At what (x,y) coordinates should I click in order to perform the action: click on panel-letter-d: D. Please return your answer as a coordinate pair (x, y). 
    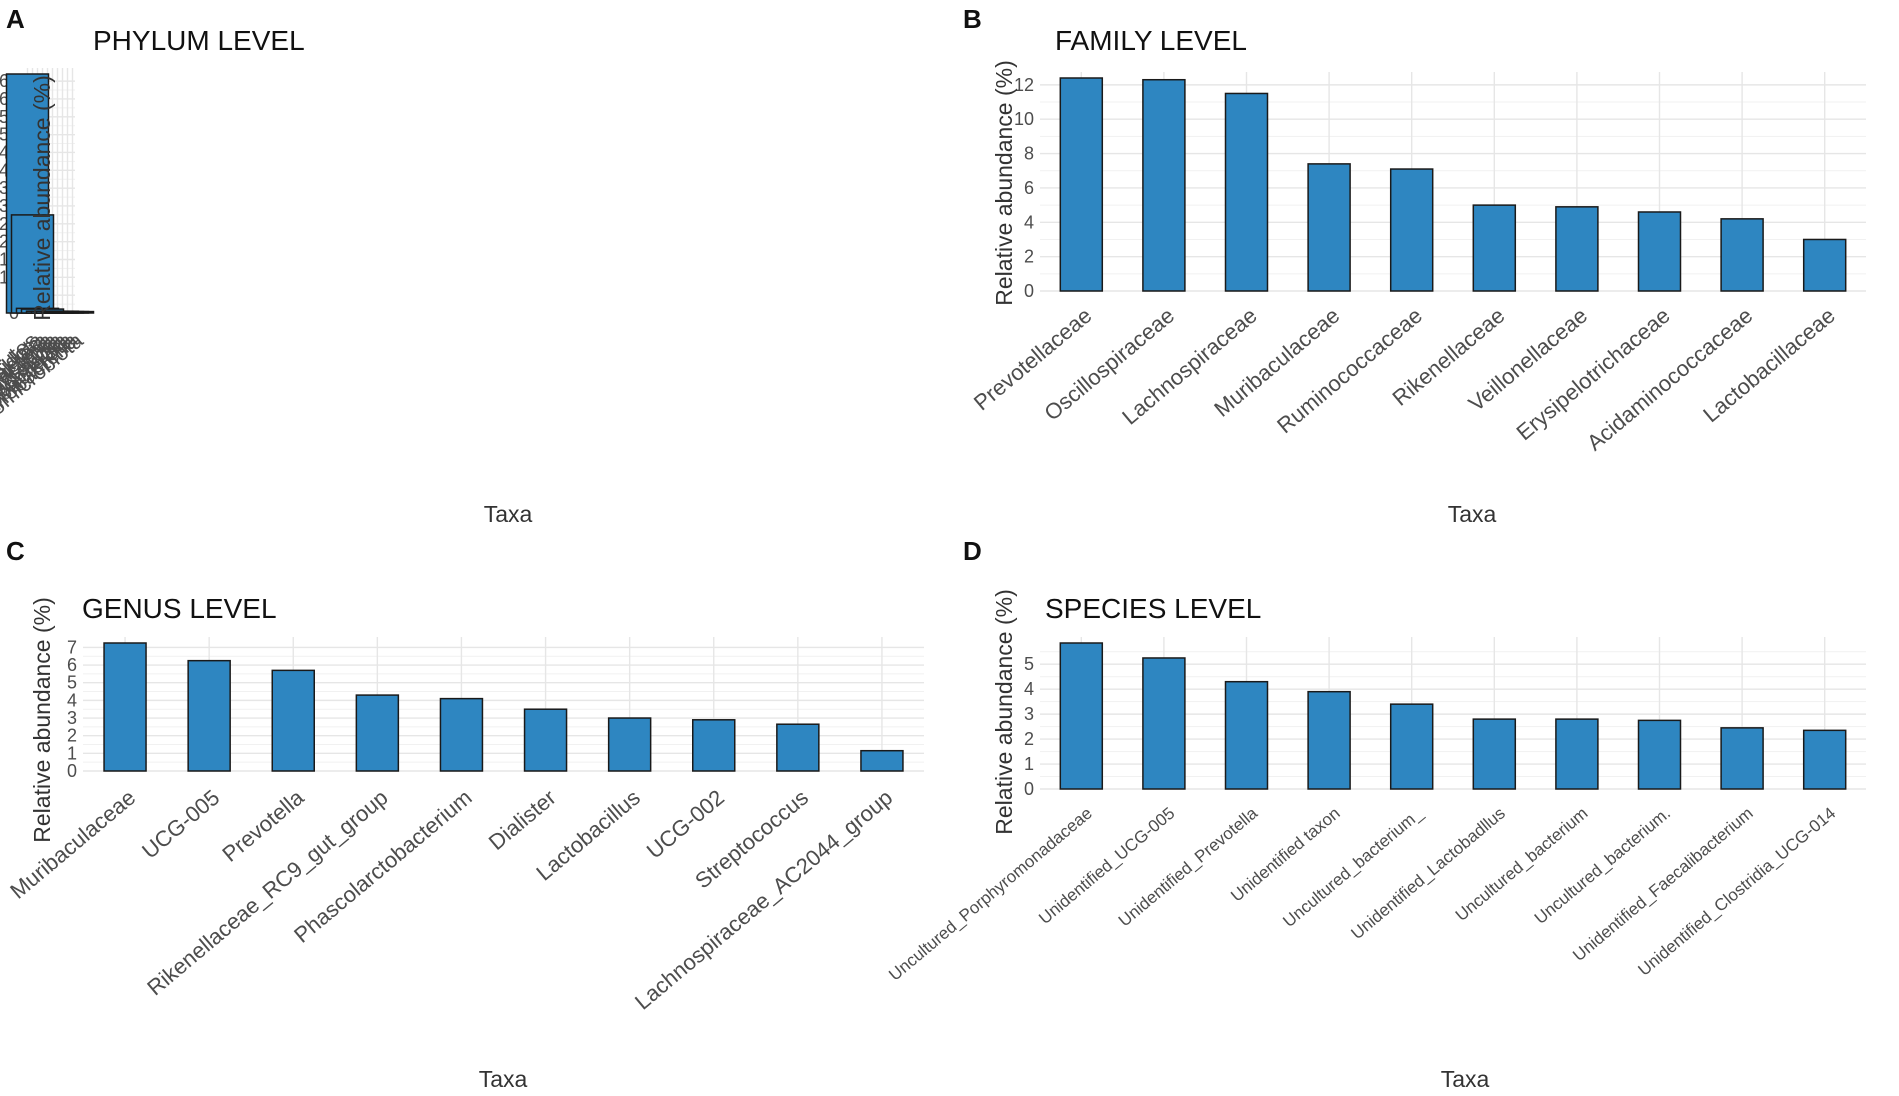
    Looking at the image, I should click on (972, 551).